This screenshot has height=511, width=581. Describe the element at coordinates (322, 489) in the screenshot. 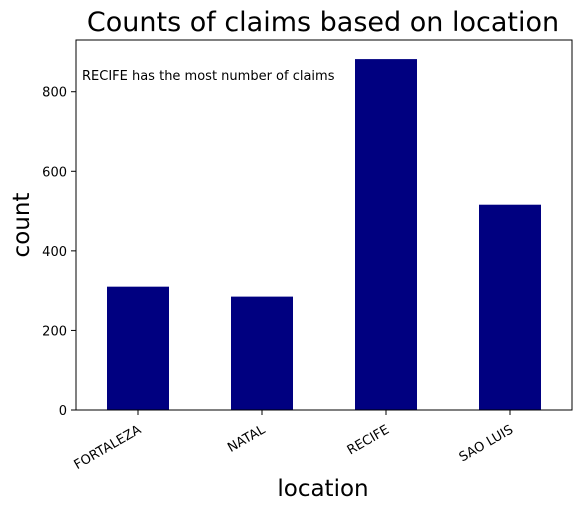

I see `x-axis-label: location` at that location.